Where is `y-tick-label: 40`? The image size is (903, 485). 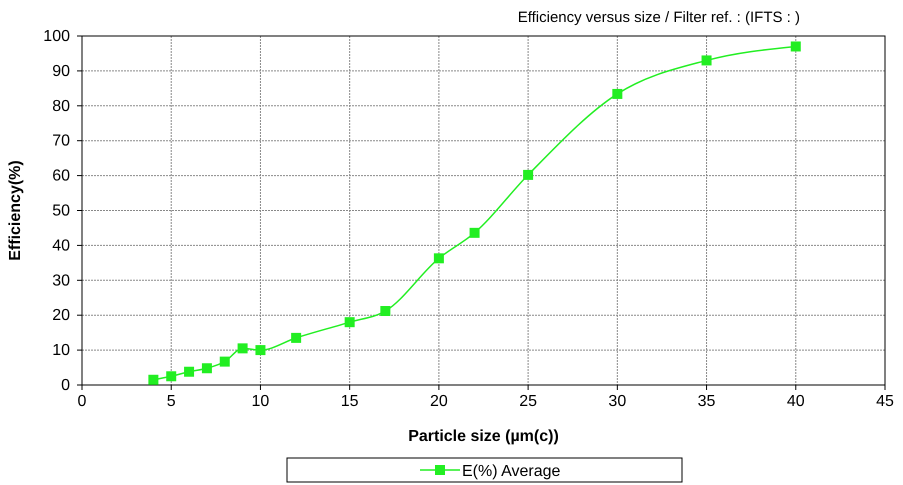
y-tick-label: 40 is located at coordinates (61, 245).